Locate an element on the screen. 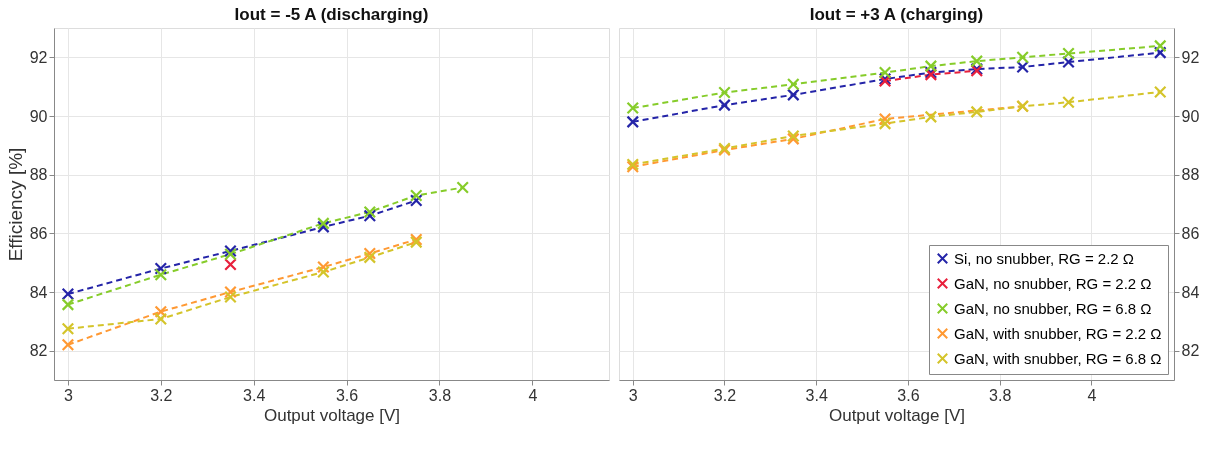 The width and height of the screenshot is (1222, 470). legend-label: GaN, no snubber, RG = 6.8 Ω is located at coordinates (1053, 308).